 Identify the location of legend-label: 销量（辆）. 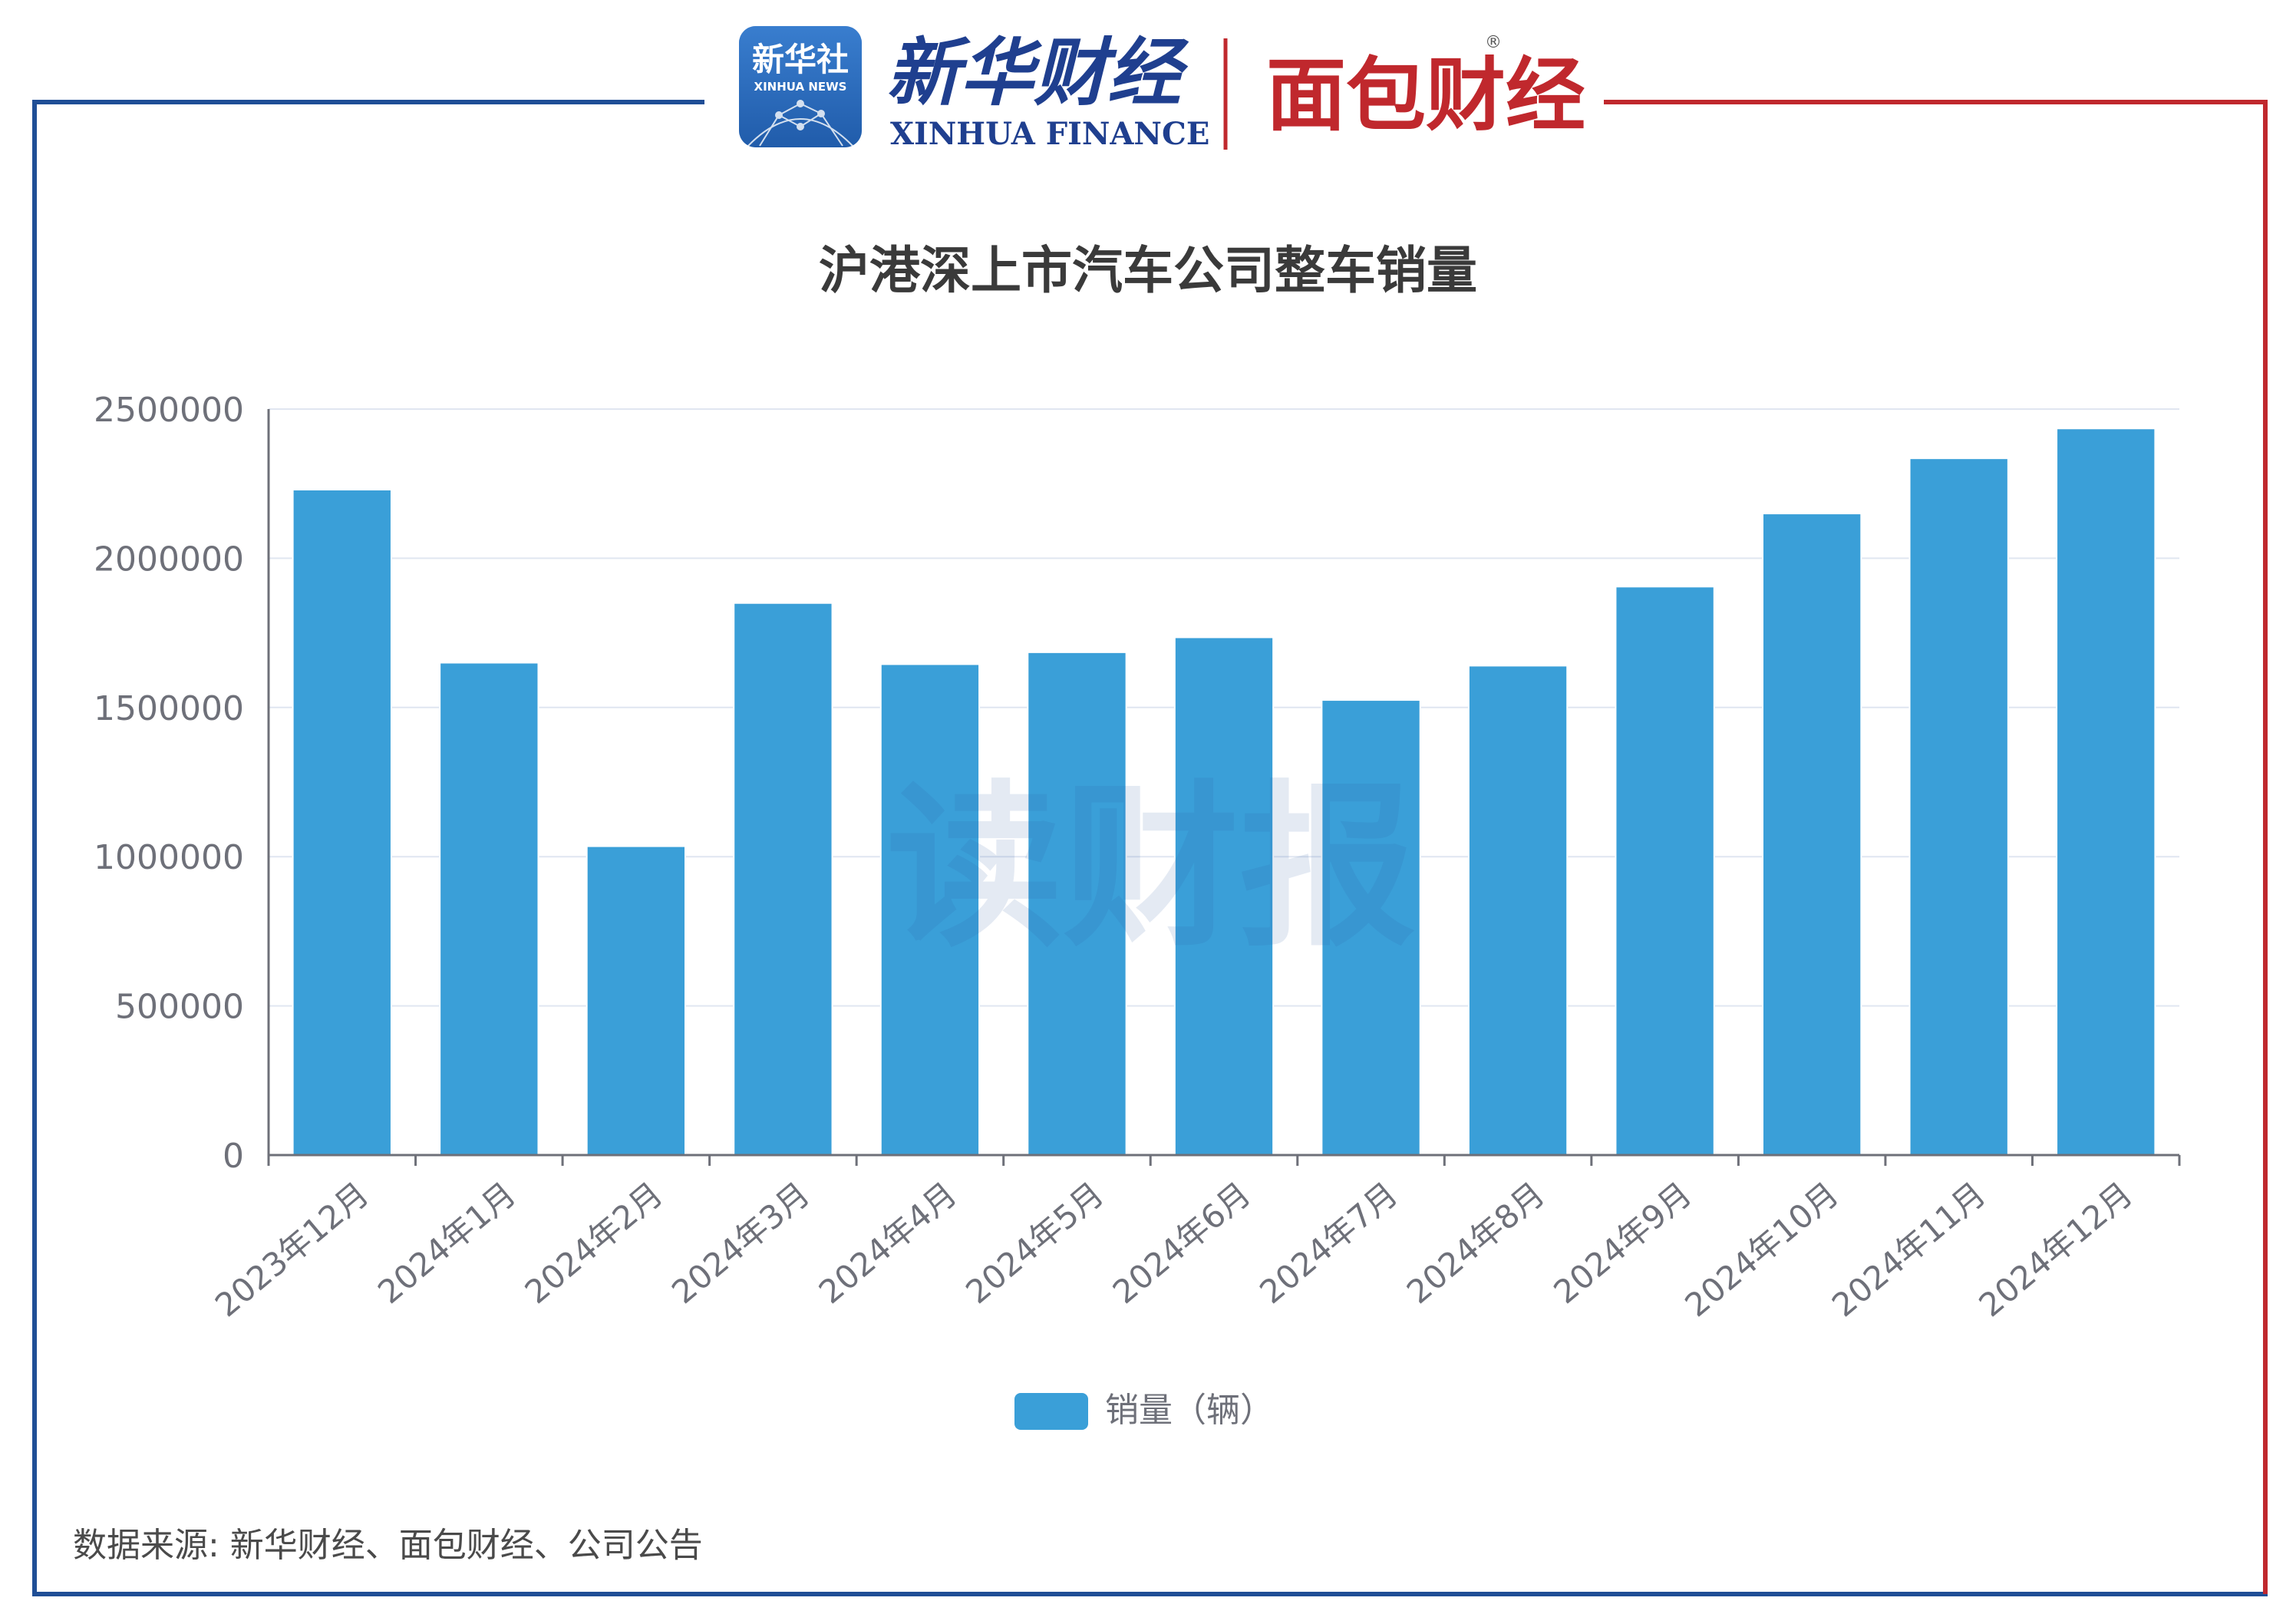
(1189, 1410).